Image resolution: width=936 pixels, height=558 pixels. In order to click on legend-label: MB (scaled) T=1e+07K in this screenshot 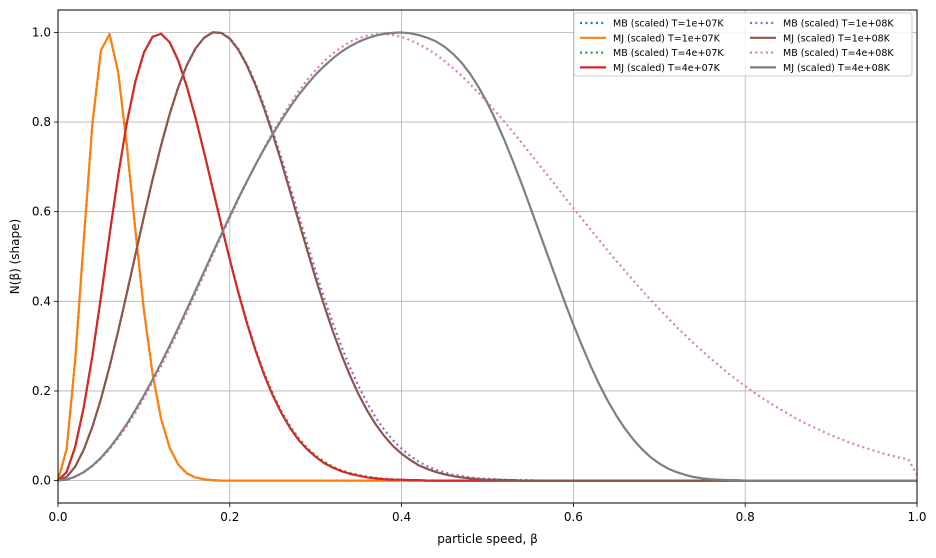, I will do `click(668, 24)`.